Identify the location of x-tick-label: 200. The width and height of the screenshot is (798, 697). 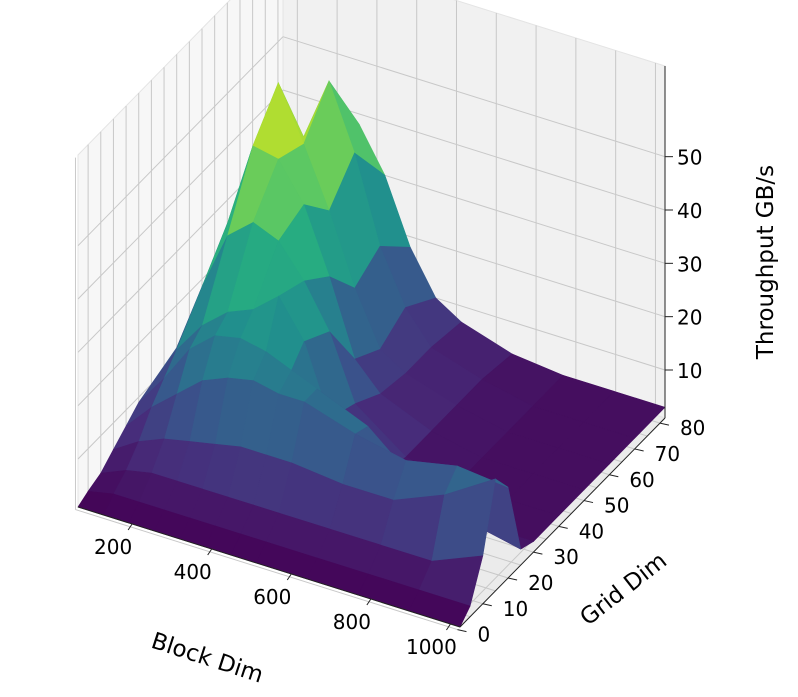
(113, 547).